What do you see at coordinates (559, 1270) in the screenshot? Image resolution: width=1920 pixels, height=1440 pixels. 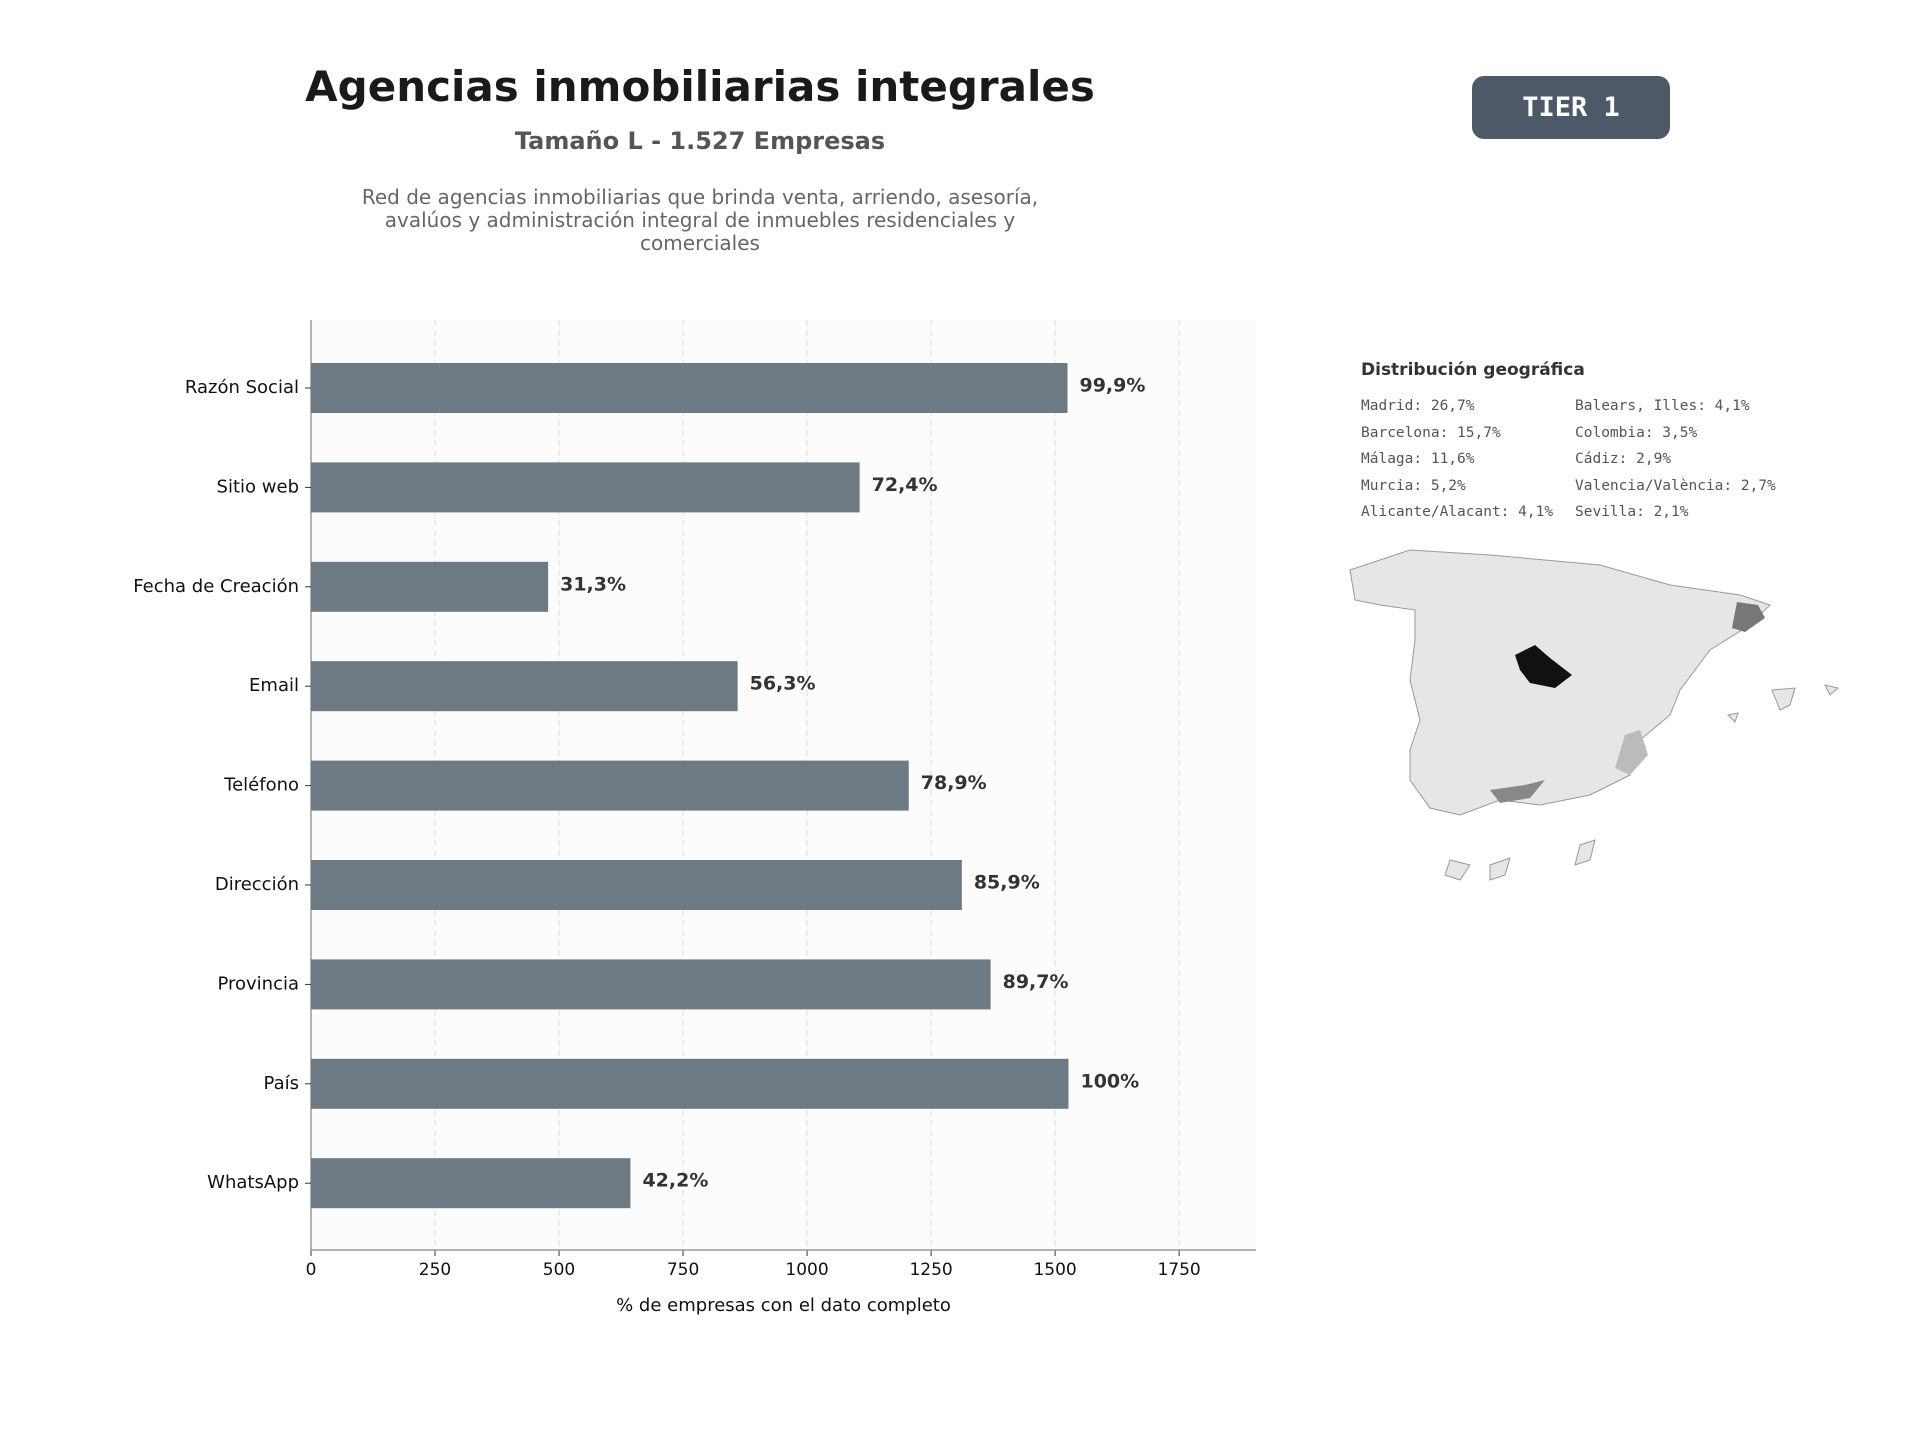 I see `x-tick-label: 500` at bounding box center [559, 1270].